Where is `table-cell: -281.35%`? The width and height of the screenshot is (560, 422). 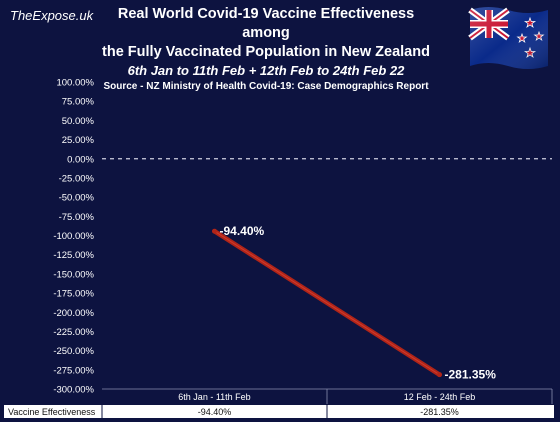 table-cell: -281.35% is located at coordinates (439, 412).